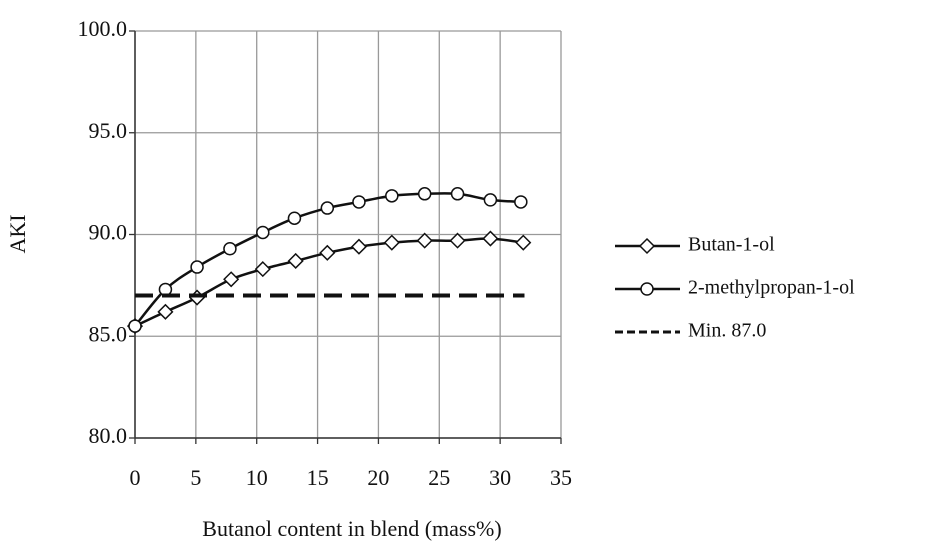 Image resolution: width=944 pixels, height=552 pixels. Describe the element at coordinates (108, 435) in the screenshot. I see `y-tick-label: 80.0` at that location.